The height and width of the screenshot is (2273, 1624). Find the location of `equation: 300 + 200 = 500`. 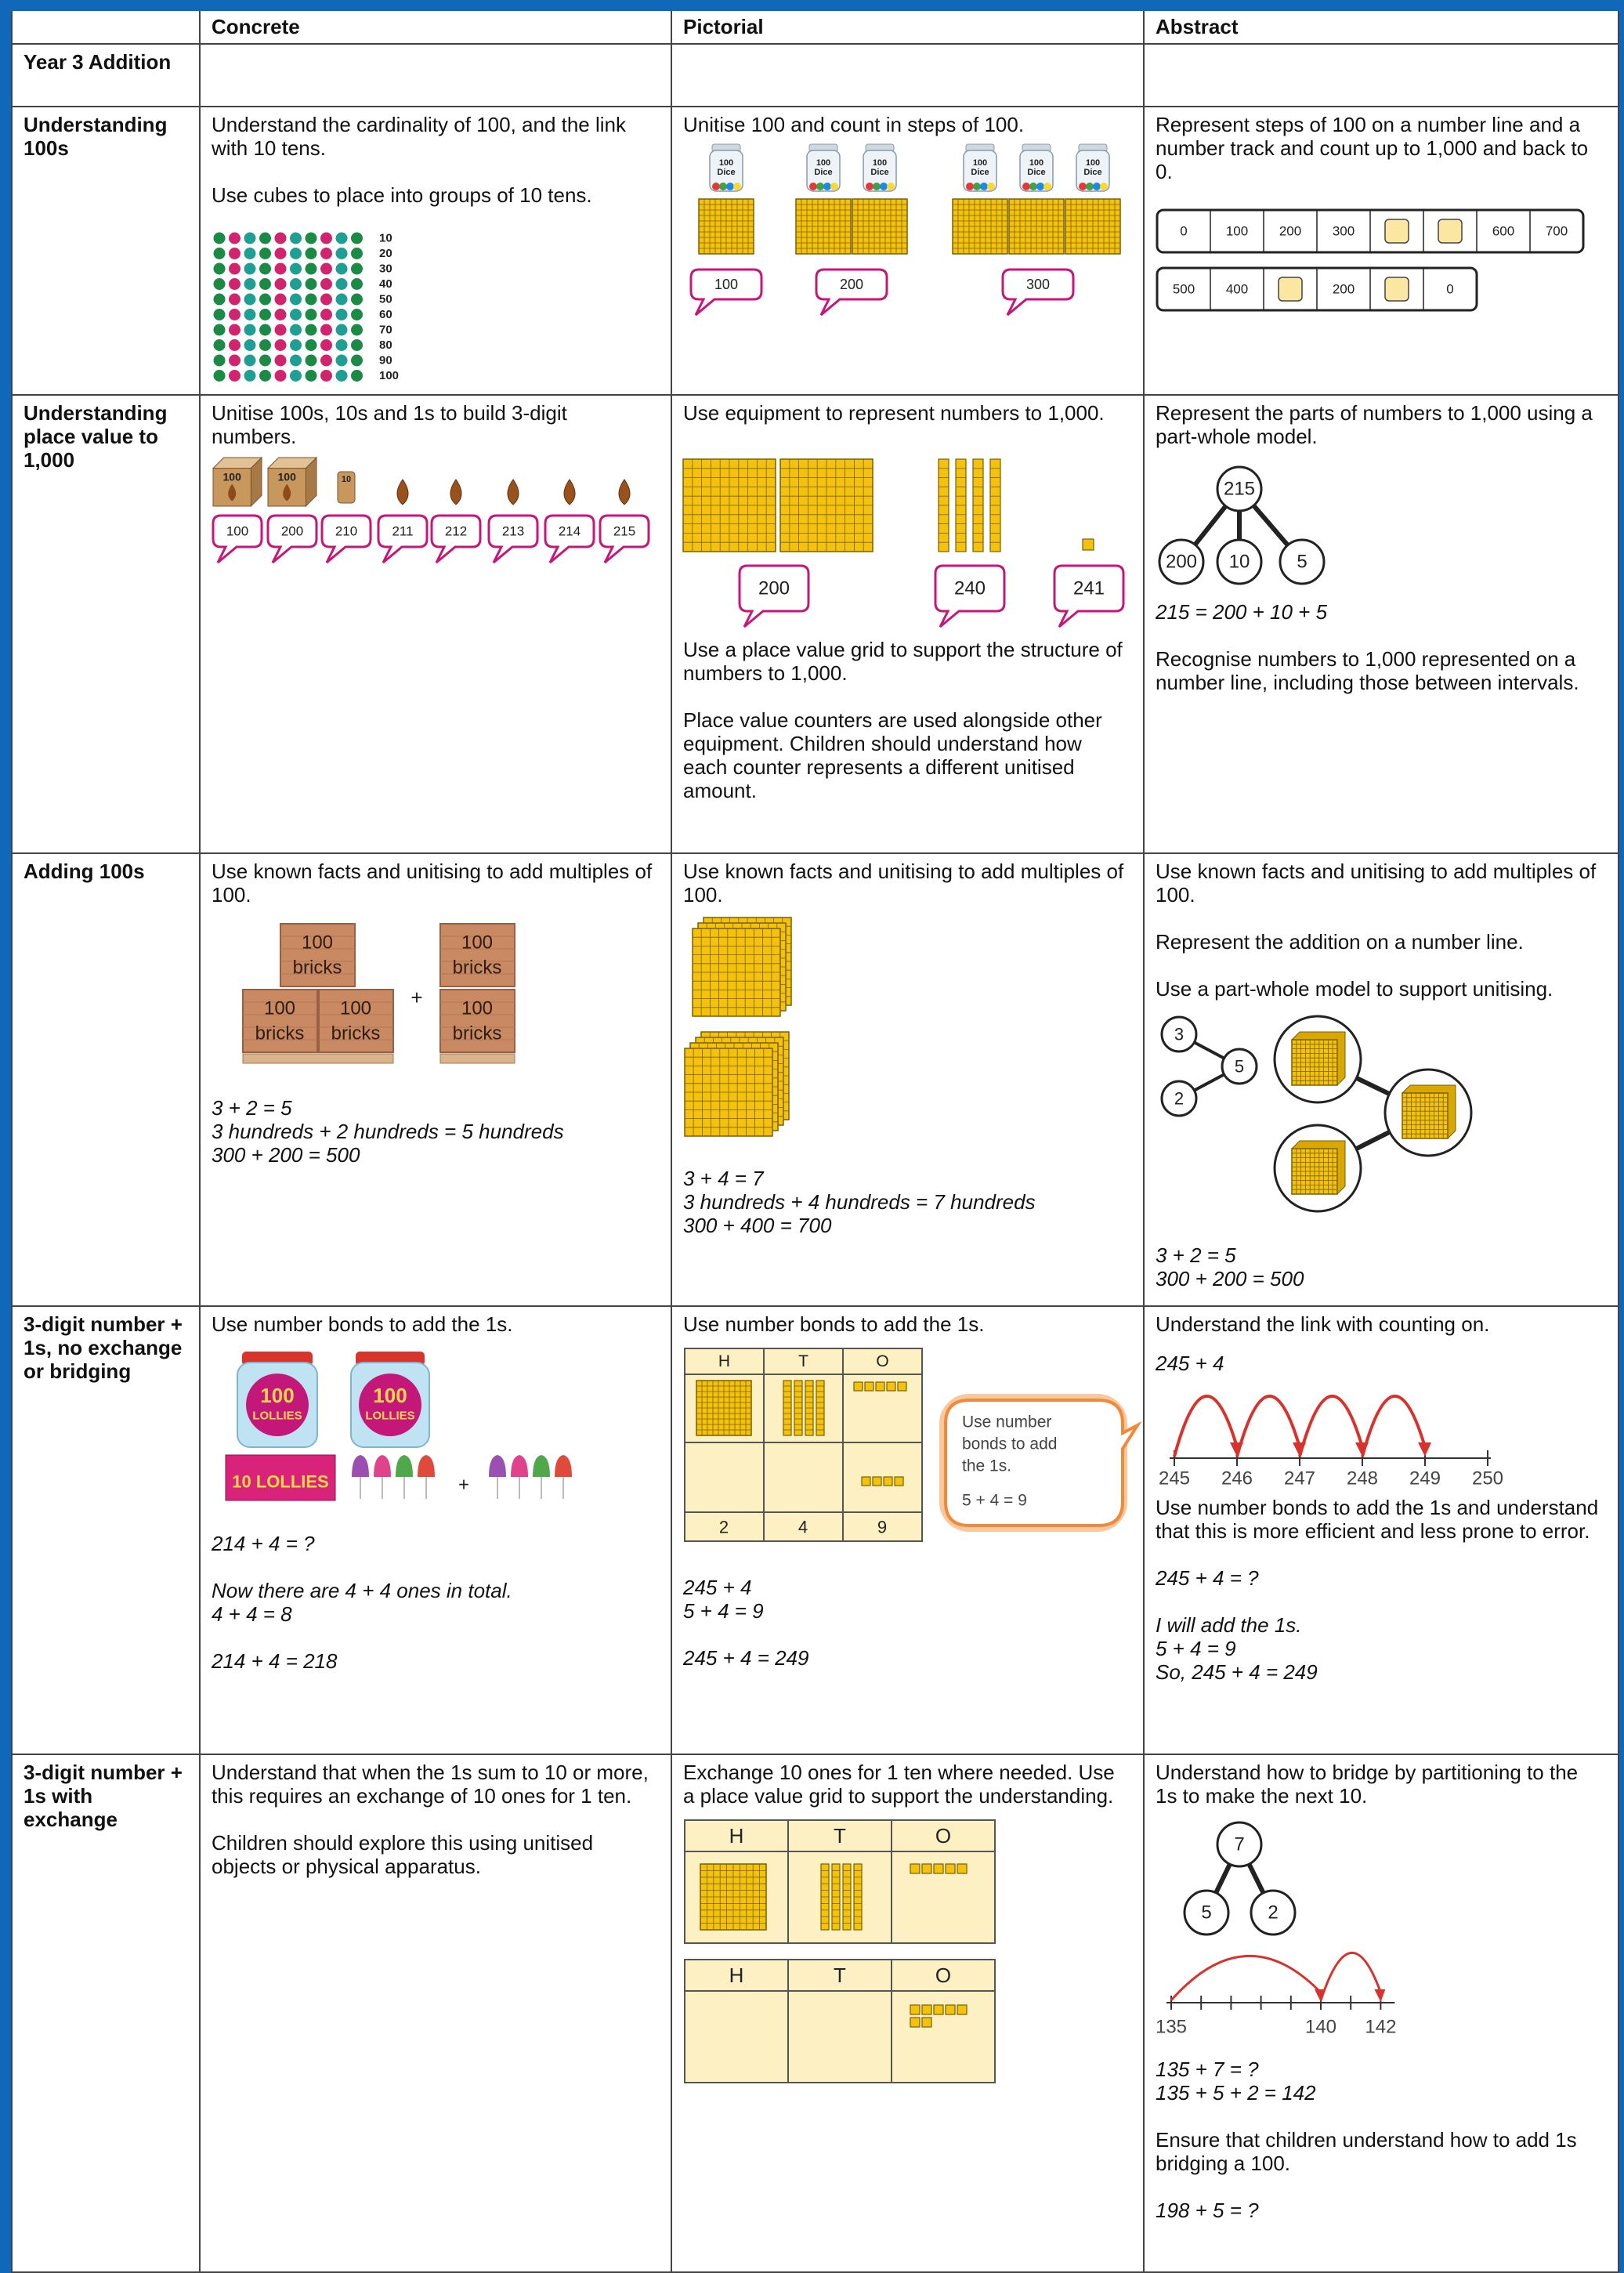

equation: 300 + 200 = 500 is located at coordinates (286, 1155).